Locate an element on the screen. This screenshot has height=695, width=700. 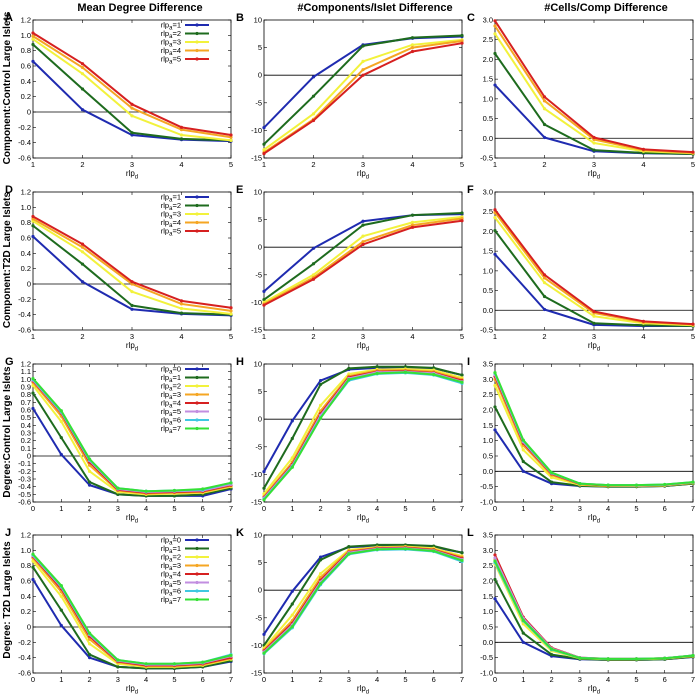
y-tick-label: -10 is located at coordinates (256, 130).